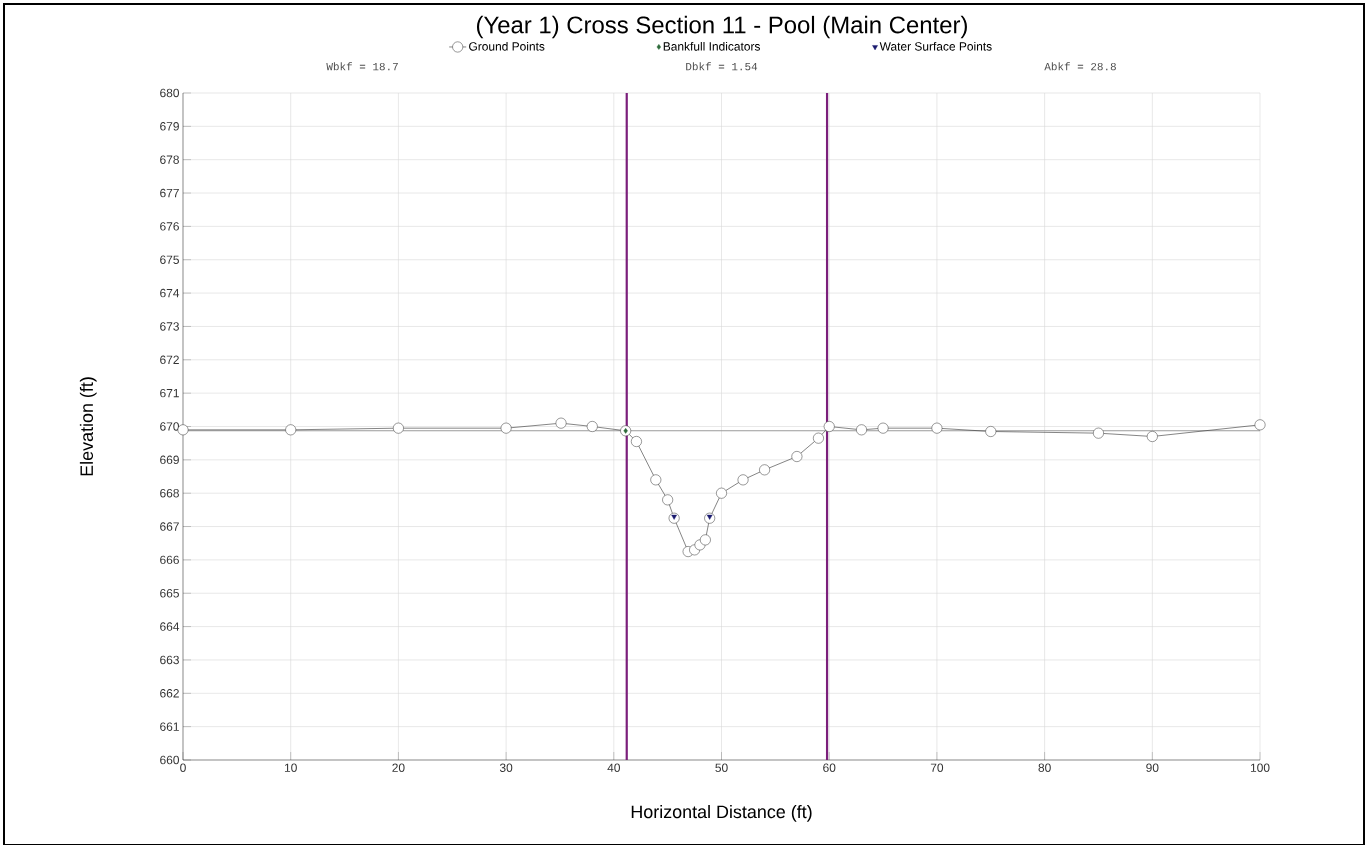 Image resolution: width=1368 pixels, height=845 pixels. I want to click on x-tick-label: 10, so click(290, 767).